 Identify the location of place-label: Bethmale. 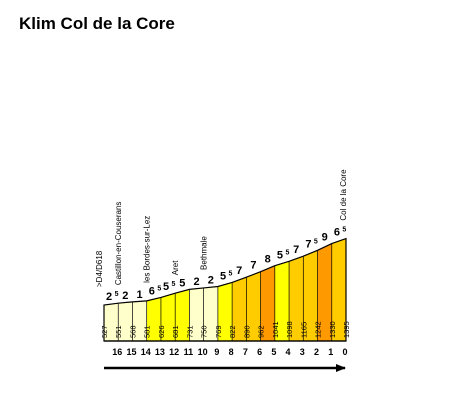
(204, 253).